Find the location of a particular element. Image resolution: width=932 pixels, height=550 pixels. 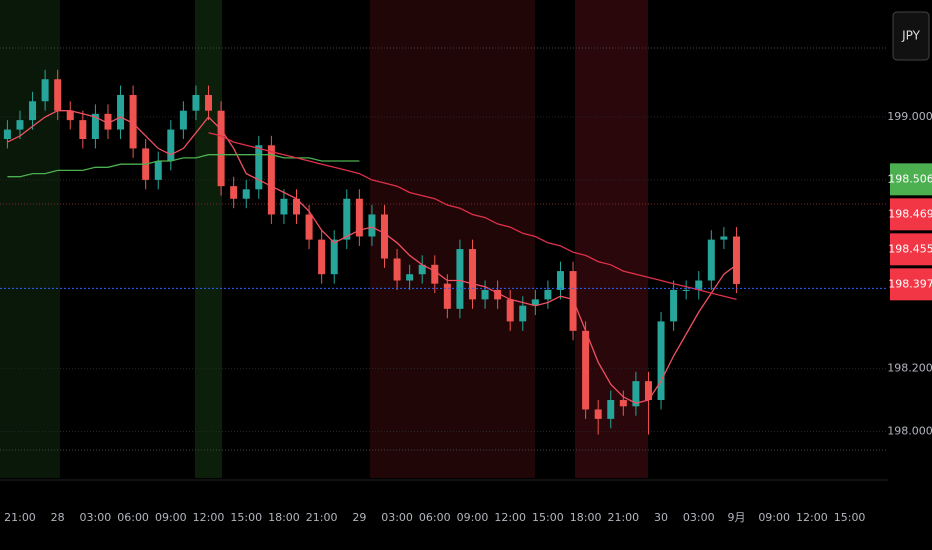

currency-button is located at coordinates (911, 36).